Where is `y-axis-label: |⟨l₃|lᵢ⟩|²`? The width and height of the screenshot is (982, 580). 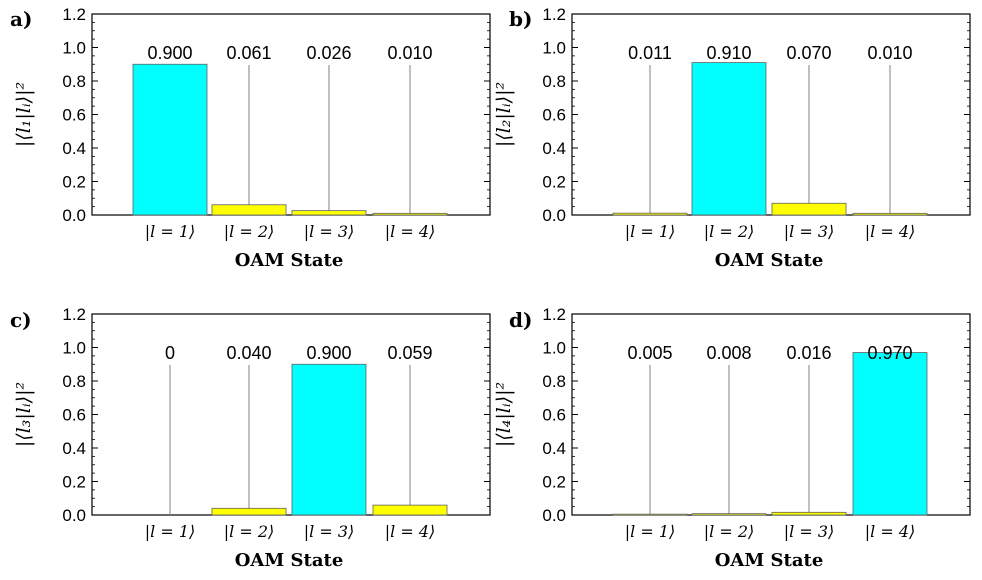 y-axis-label: |⟨l₃|lᵢ⟩|² is located at coordinates (24, 414).